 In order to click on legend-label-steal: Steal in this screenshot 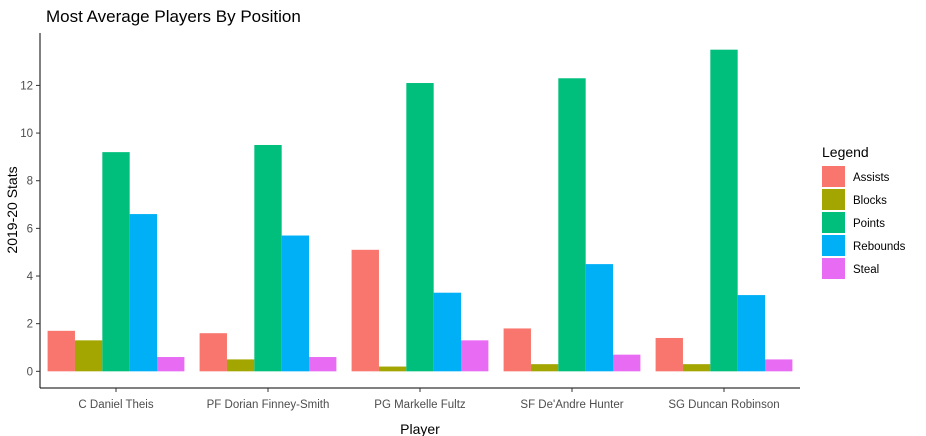, I will do `click(866, 270)`.